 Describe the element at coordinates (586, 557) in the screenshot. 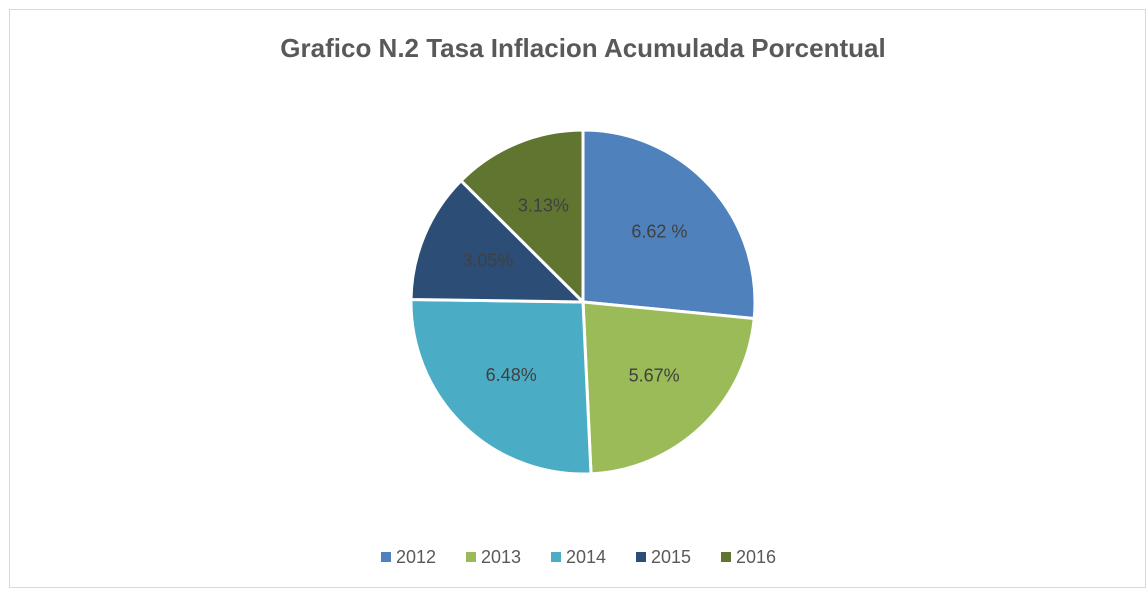

I see `legend-label: 2014` at that location.